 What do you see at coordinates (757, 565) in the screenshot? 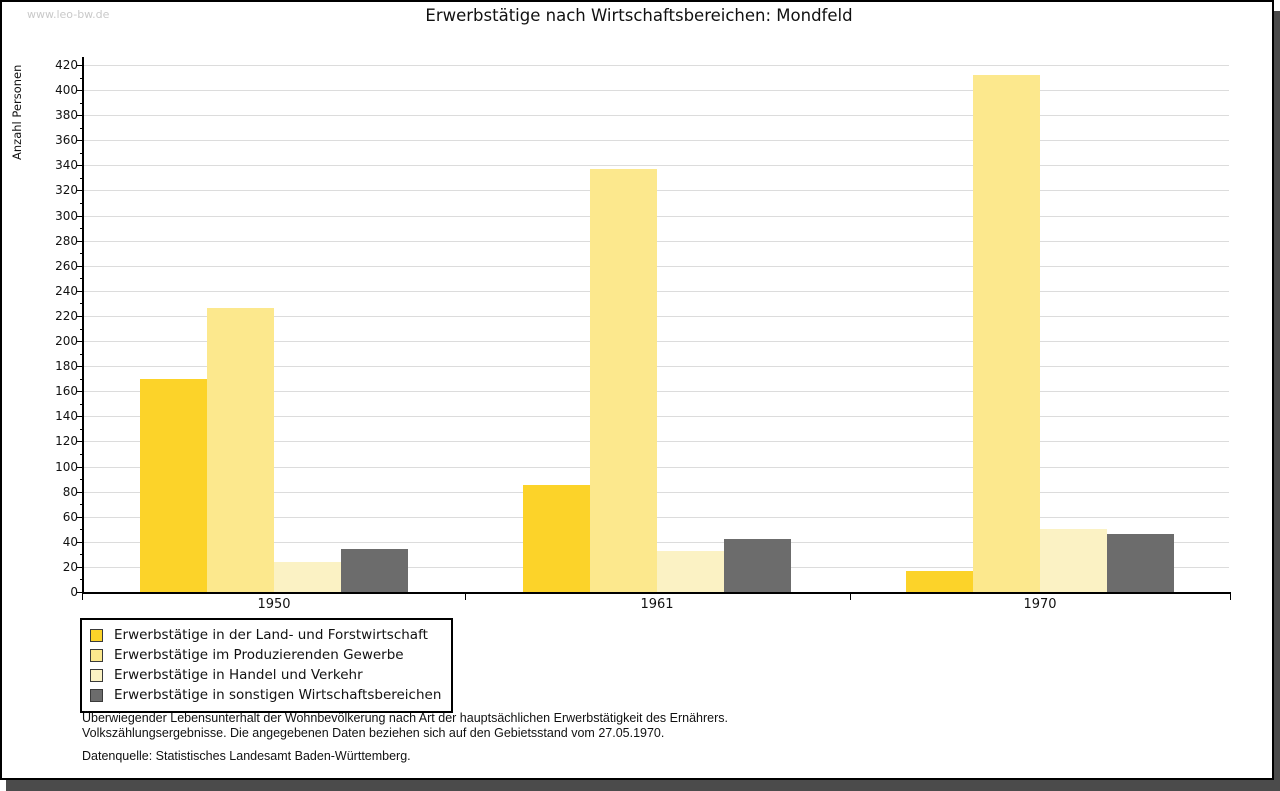
I see `bar-1961-series4` at bounding box center [757, 565].